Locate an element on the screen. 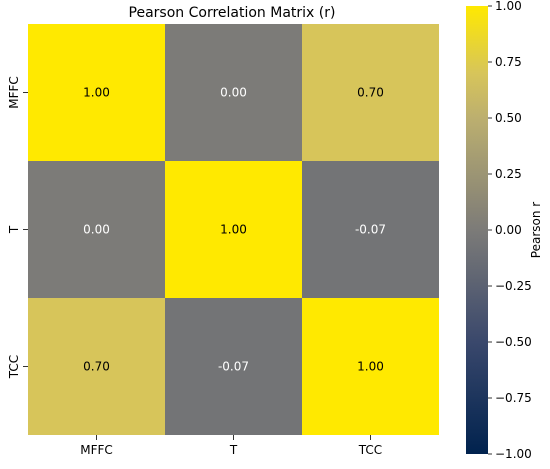 Image resolution: width=550 pixels, height=469 pixels. colorbar-tick-label: −0.75 is located at coordinates (513, 398).